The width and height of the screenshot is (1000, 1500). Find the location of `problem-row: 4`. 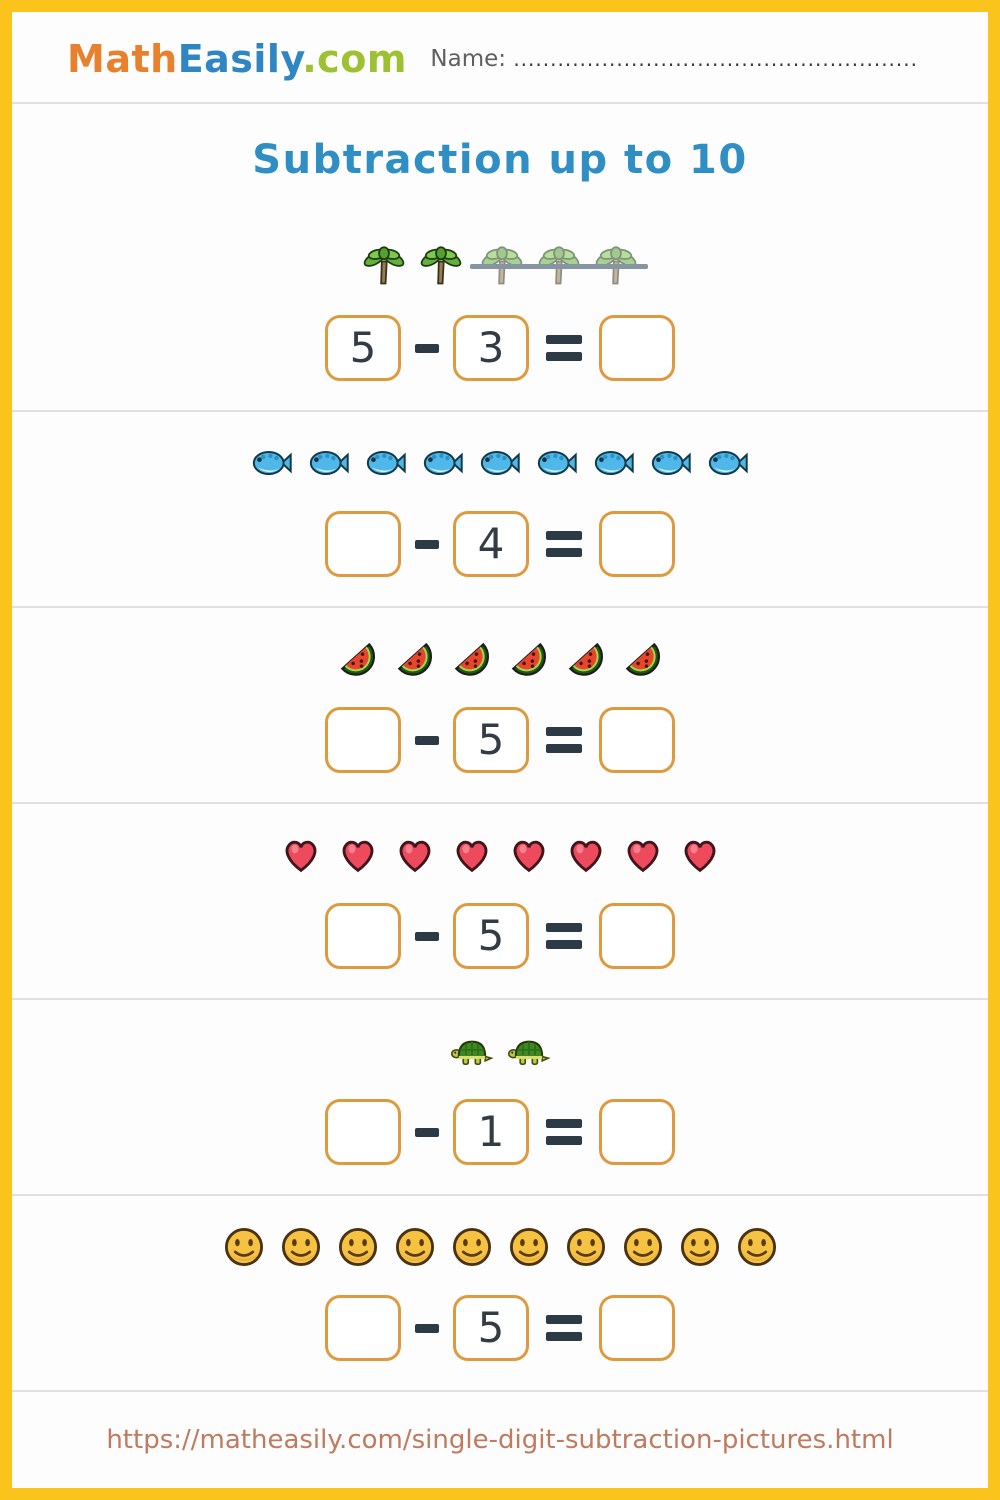

problem-row: 4 is located at coordinates (500, 510).